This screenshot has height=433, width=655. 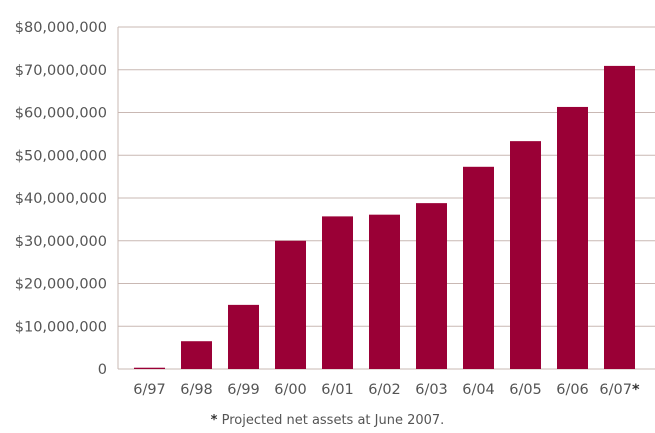 What do you see at coordinates (61, 327) in the screenshot?
I see `y-tick-label: $10,000,000` at bounding box center [61, 327].